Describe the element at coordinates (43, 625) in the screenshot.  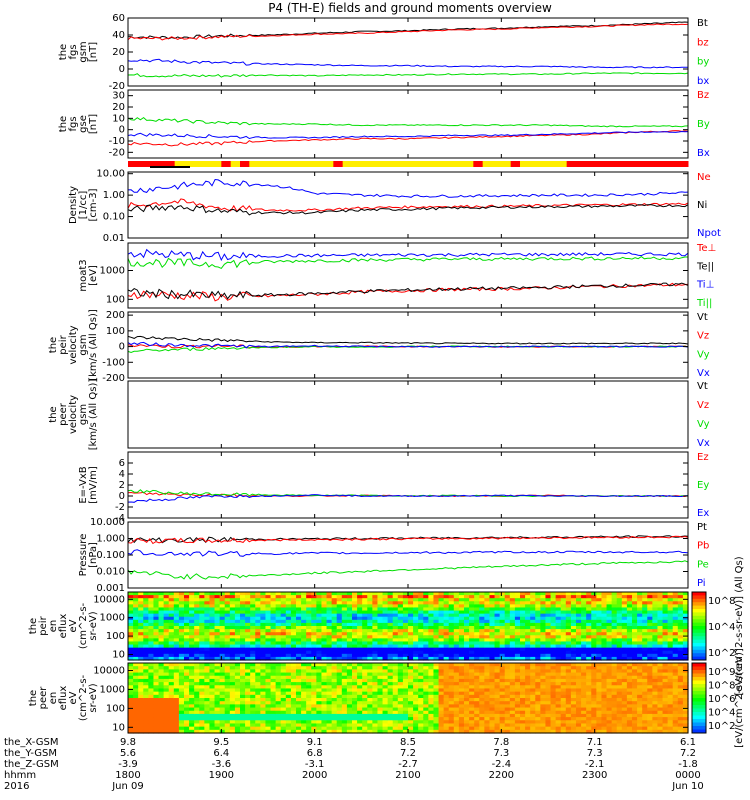
I see `y-axis-label: peir` at that location.